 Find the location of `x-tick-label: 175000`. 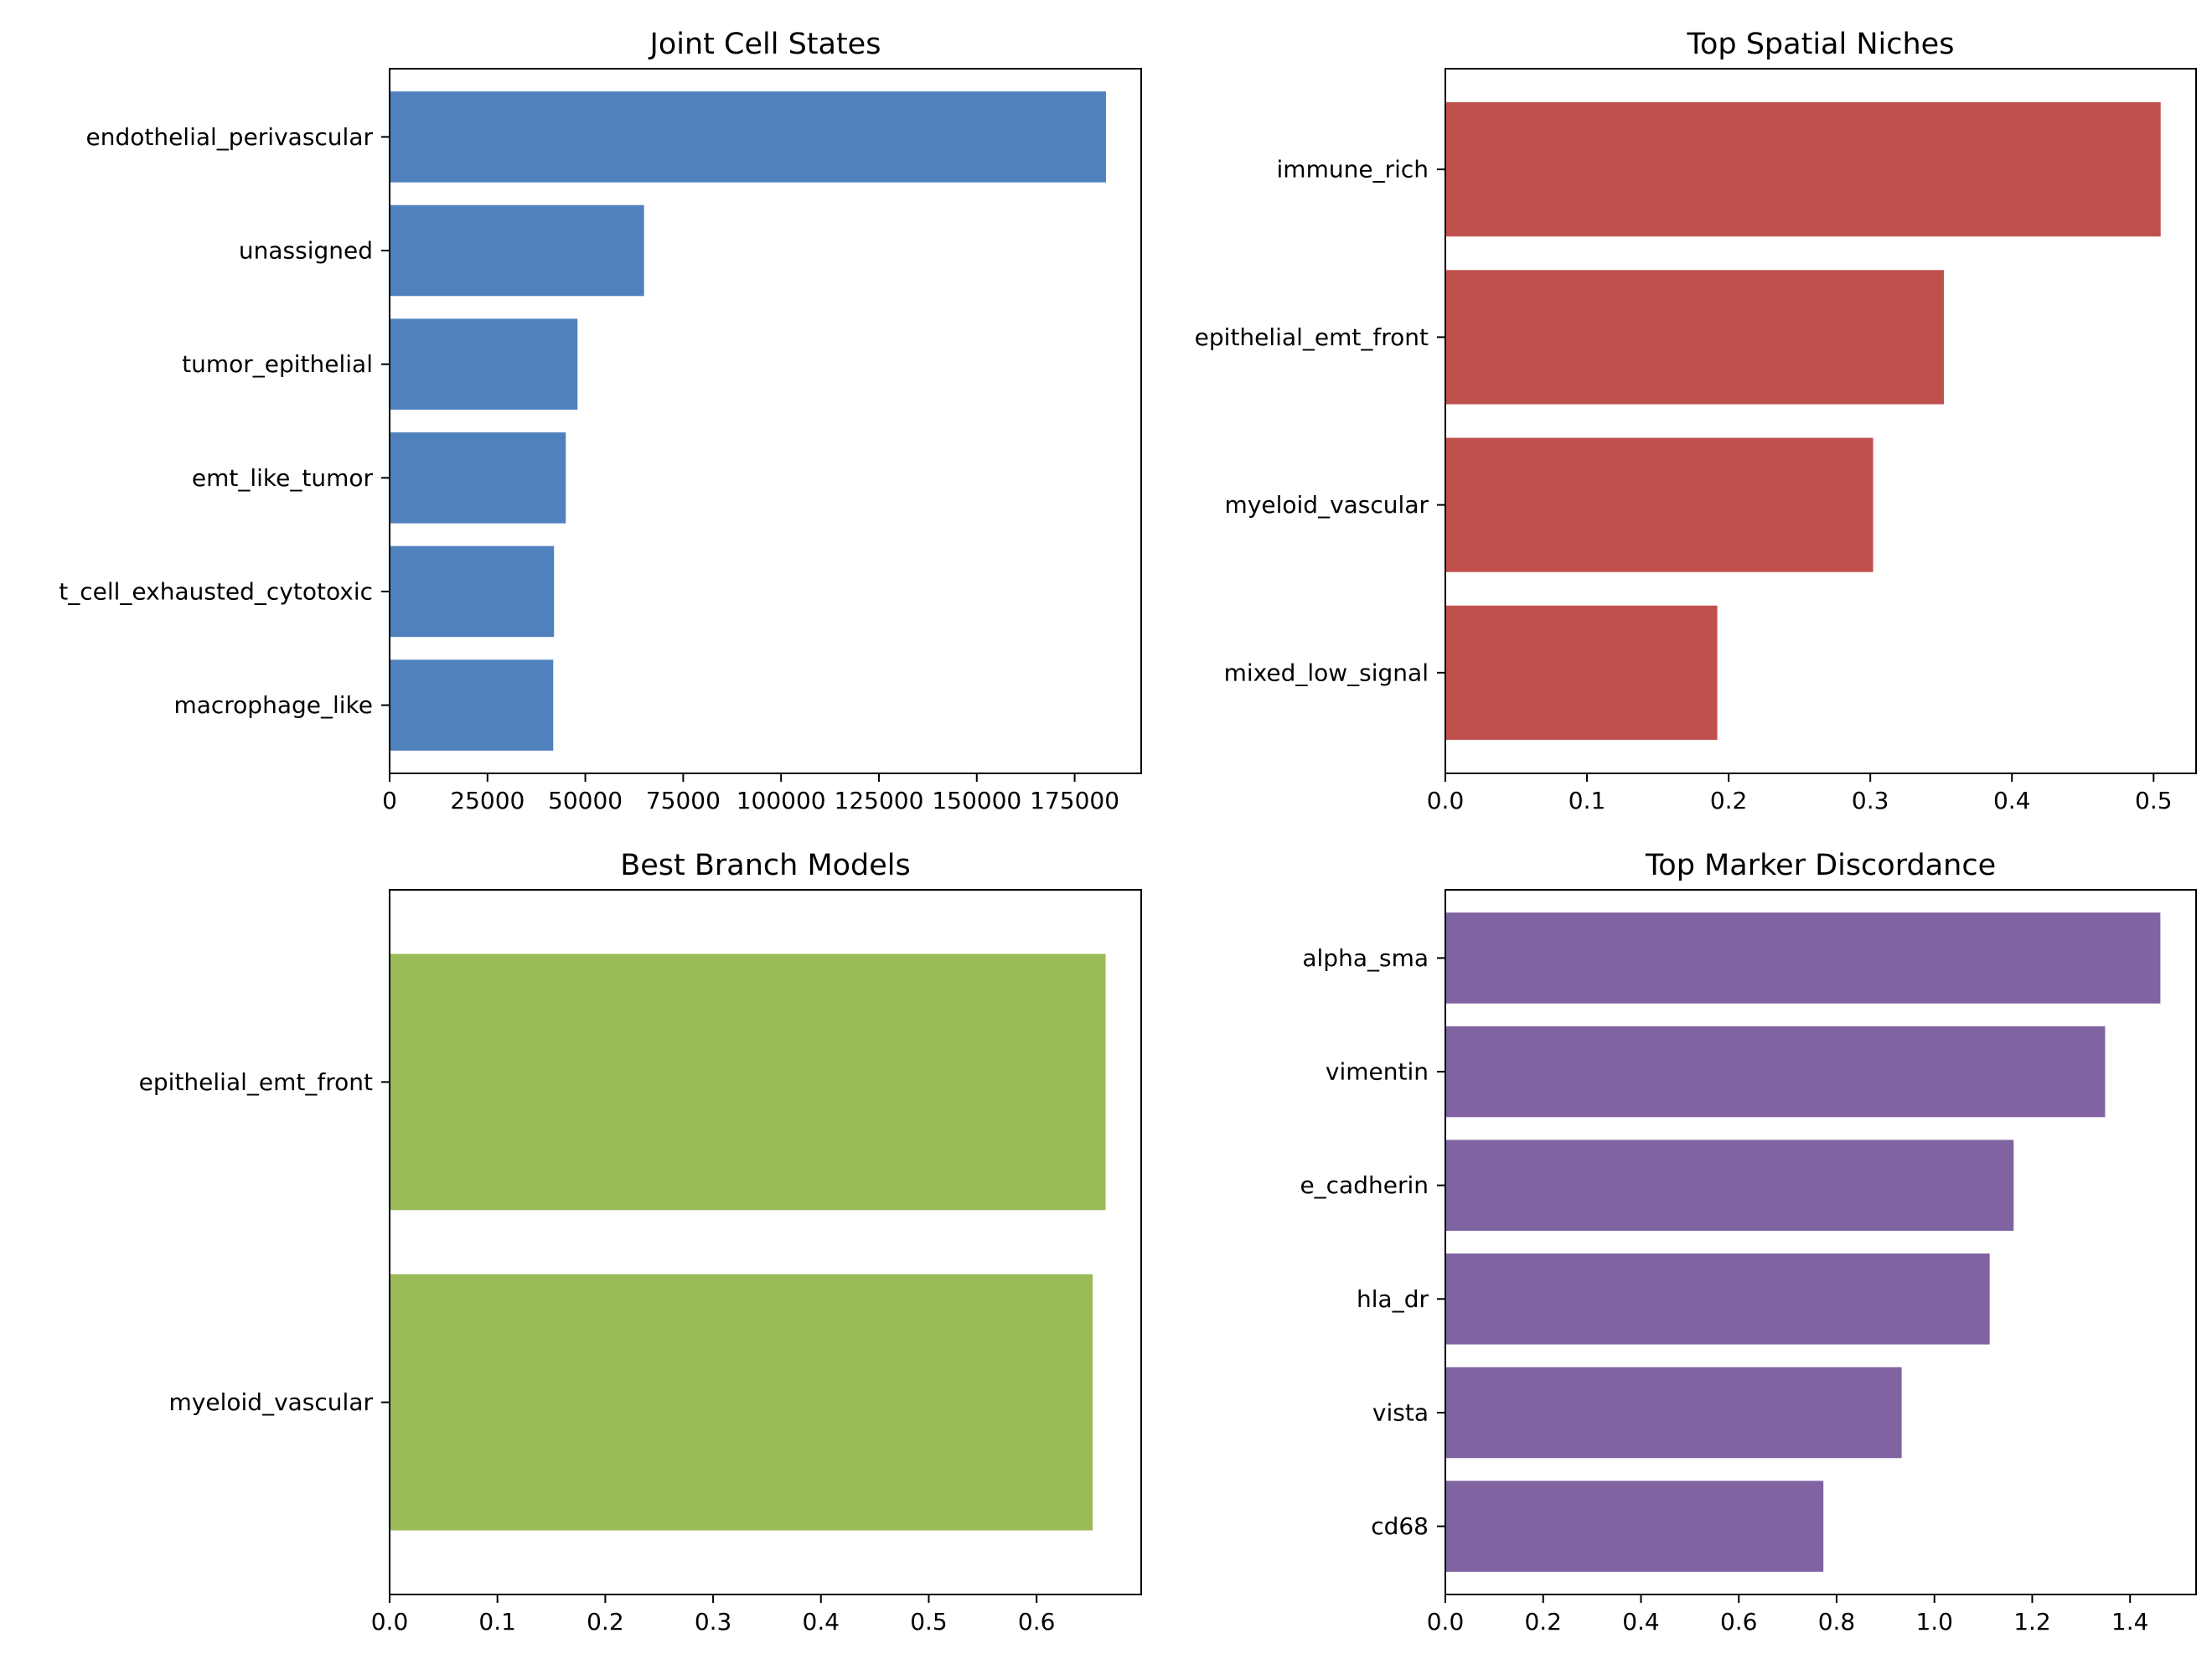

x-tick-label: 175000 is located at coordinates (1074, 800).